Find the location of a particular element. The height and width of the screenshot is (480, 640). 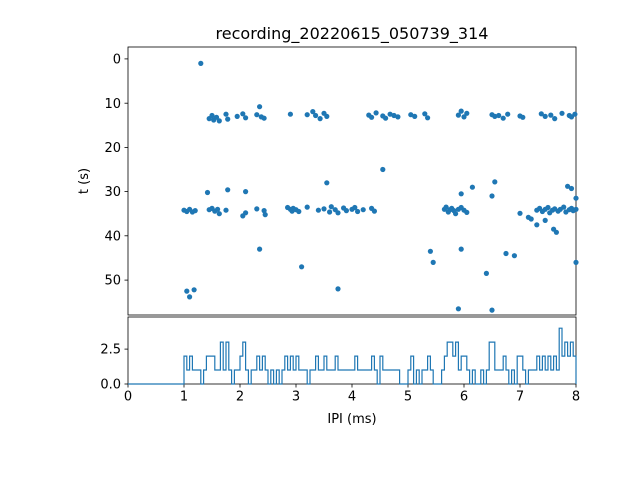

tick-label: 4 is located at coordinates (352, 397).